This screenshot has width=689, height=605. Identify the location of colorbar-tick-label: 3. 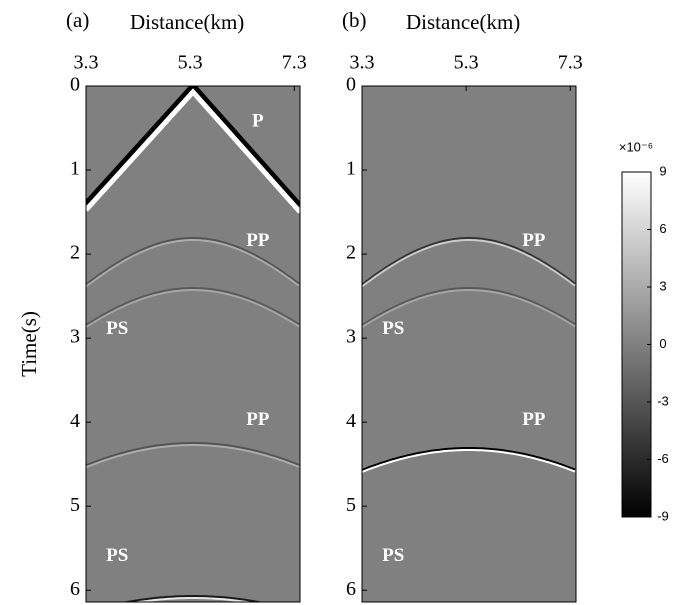
(662, 285).